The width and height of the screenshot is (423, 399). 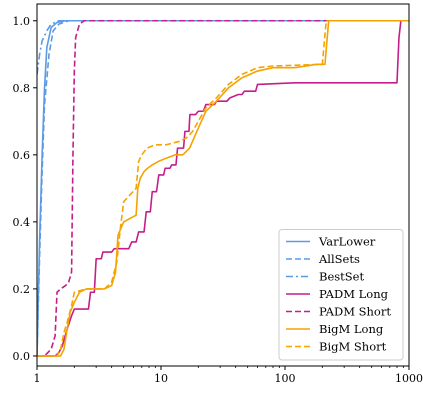 I want to click on y-tick-label: 0.0, so click(x=22, y=356).